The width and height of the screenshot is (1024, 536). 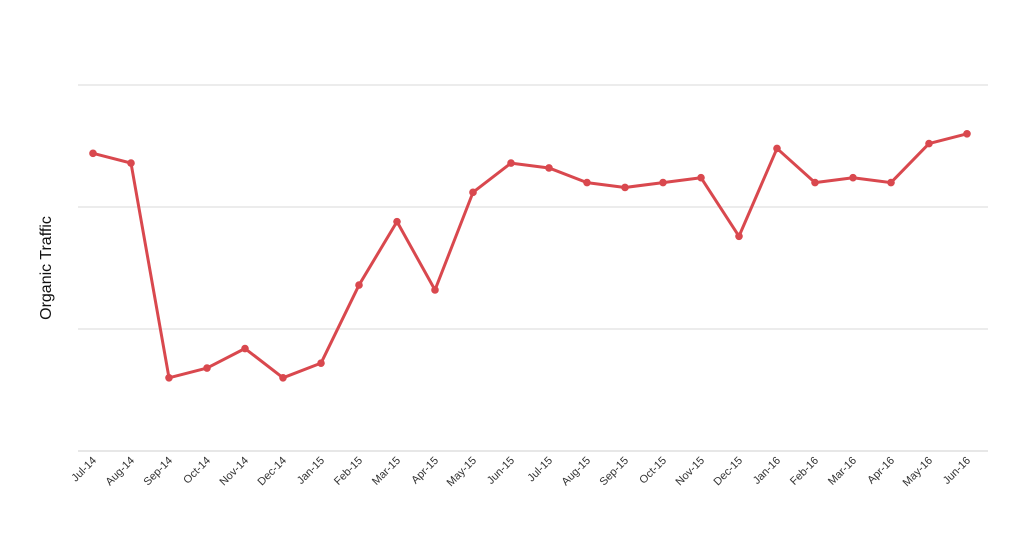 What do you see at coordinates (121, 472) in the screenshot?
I see `x-tick-label: Aug-14` at bounding box center [121, 472].